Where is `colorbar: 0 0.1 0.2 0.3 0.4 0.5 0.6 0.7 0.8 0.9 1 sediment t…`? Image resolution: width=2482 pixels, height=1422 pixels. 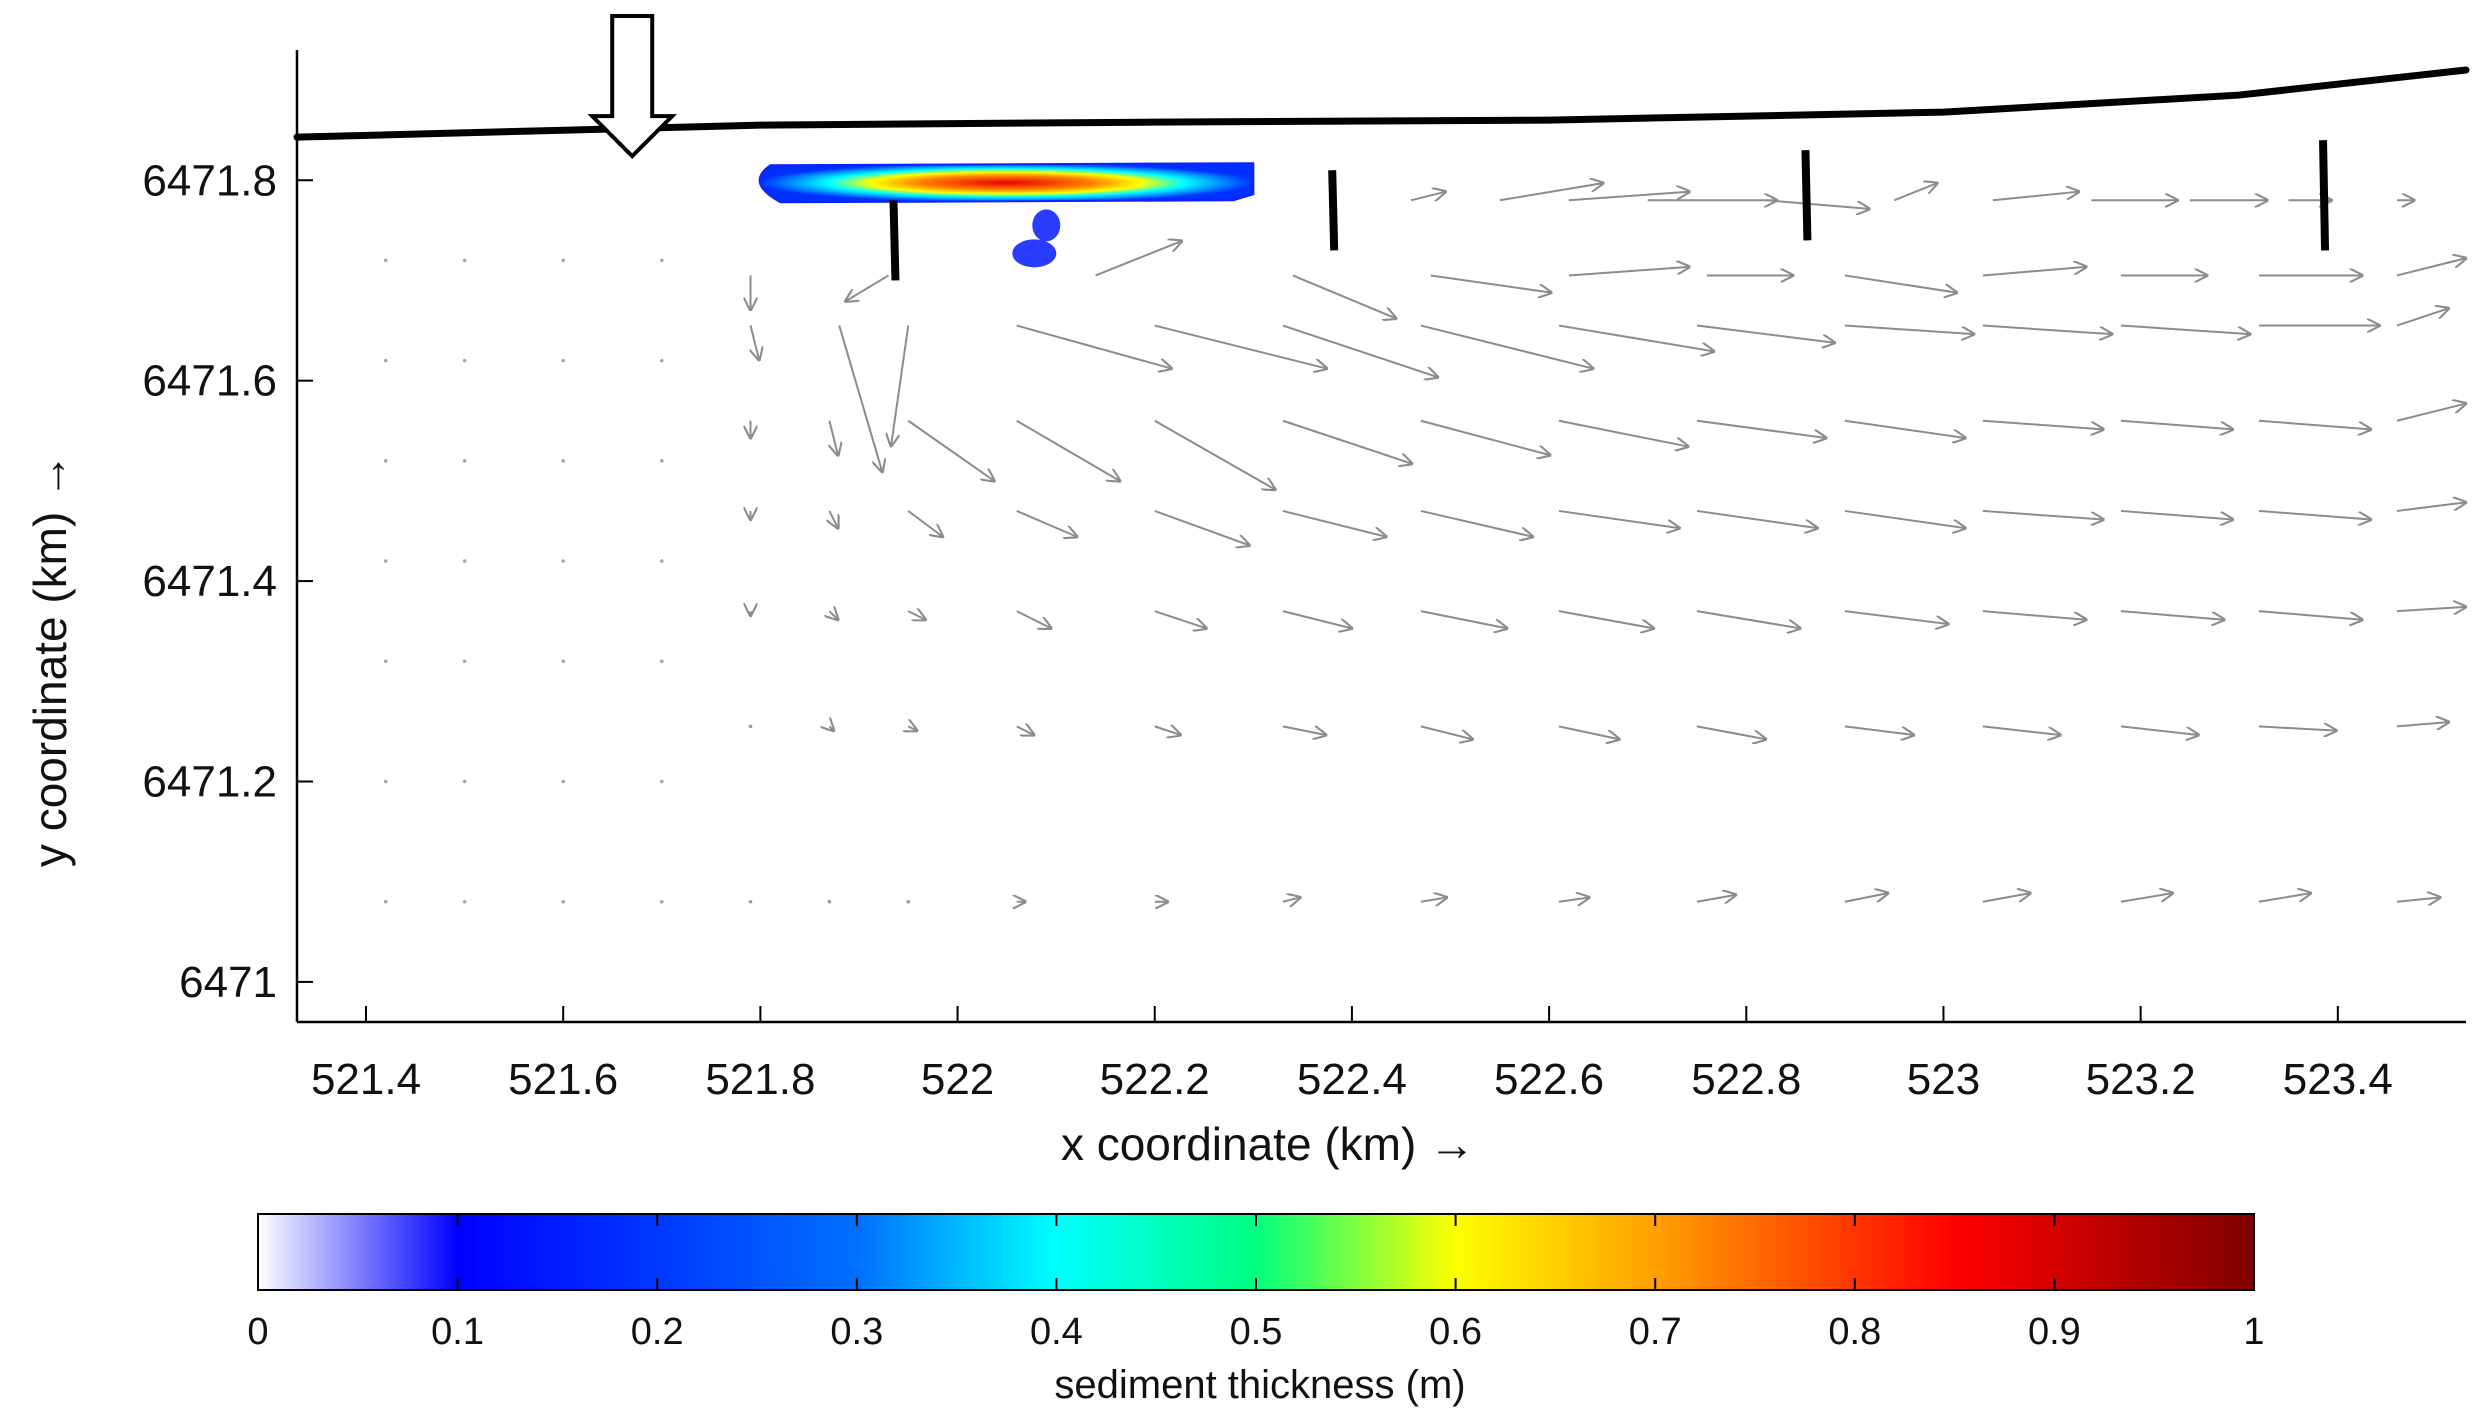
colorbar: 0 0.1 0.2 0.3 0.4 0.5 0.6 0.7 0.8 0.9 1 sediment t… is located at coordinates (1256, 1310).